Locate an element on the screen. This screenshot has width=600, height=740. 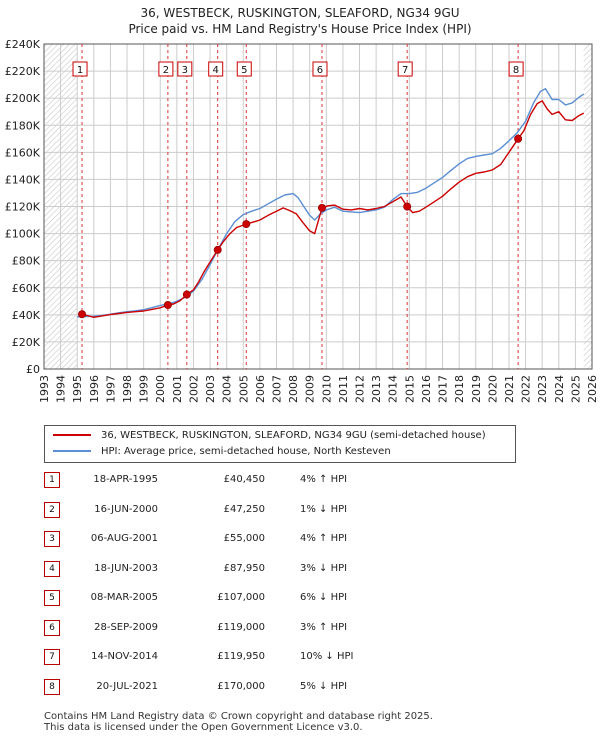
y-tick-label: £0 is located at coordinates (33, 369).